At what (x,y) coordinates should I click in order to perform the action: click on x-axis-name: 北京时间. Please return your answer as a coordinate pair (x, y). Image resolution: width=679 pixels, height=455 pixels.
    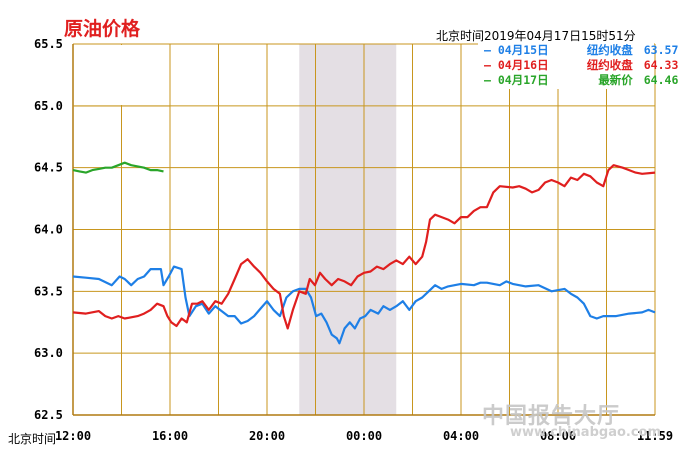
    Looking at the image, I should click on (32, 439).